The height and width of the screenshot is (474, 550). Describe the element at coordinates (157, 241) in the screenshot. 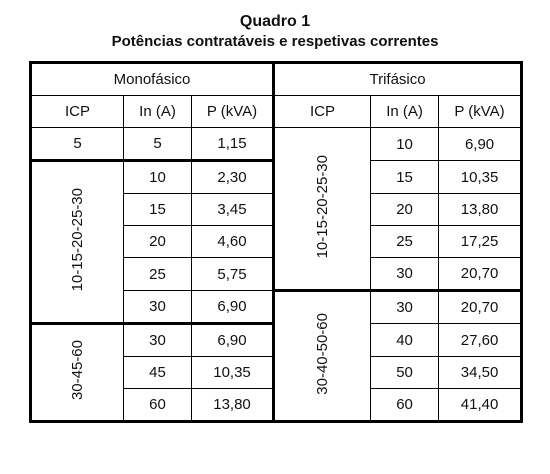

I see `mono-in-cell: 20` at that location.